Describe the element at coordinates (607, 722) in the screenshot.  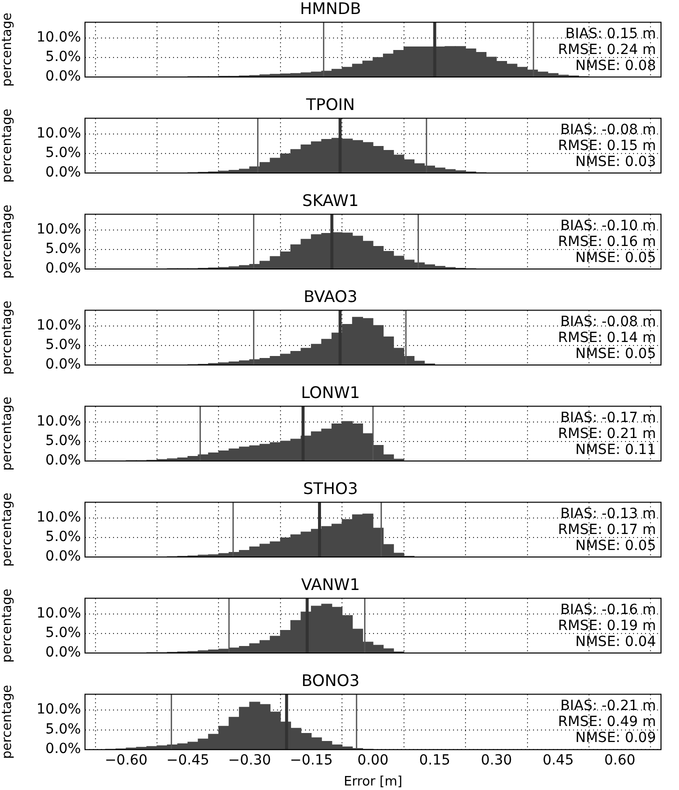
I see `annotation: RMSE: 0.49 m` at that location.